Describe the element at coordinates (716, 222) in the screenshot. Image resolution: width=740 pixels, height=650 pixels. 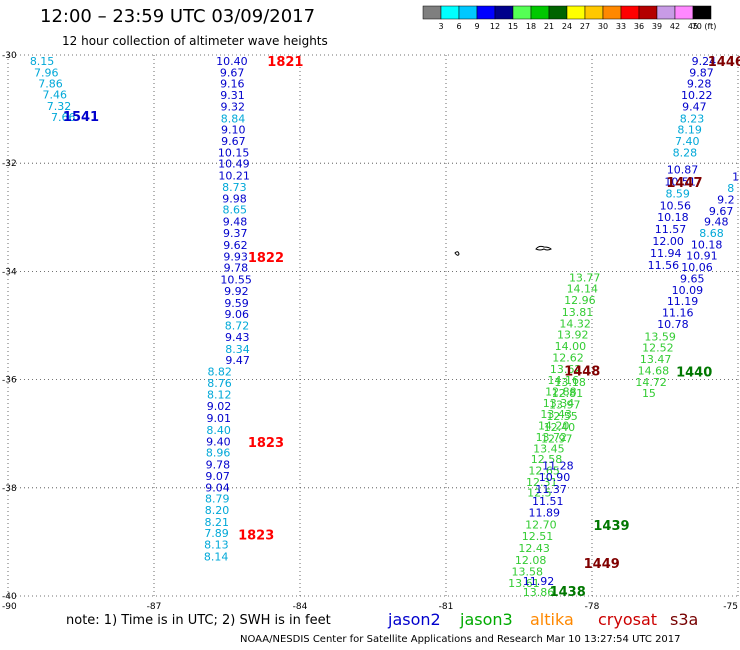
I see `swh-value-label: 9.48` at that location.